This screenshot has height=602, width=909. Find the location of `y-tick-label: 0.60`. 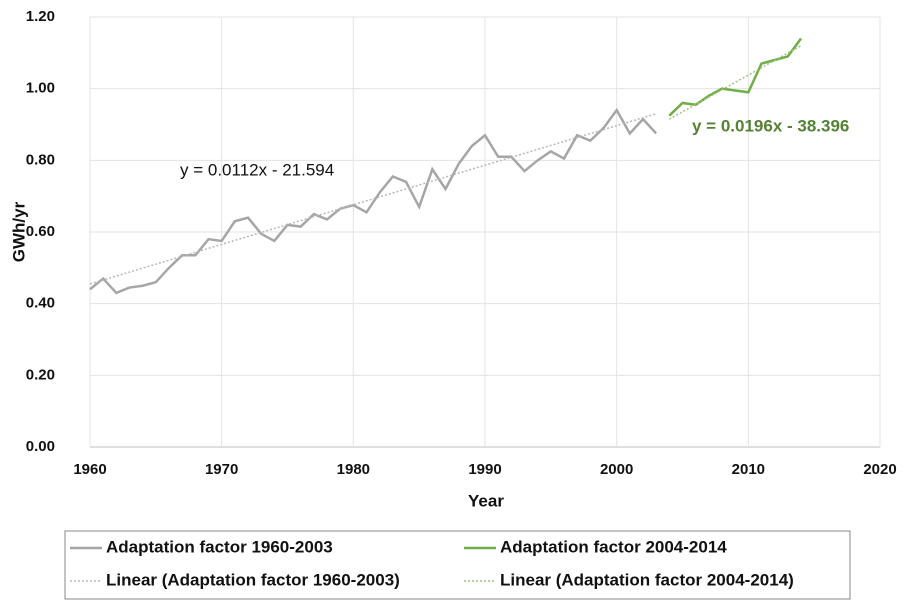

y-tick-label: 0.60 is located at coordinates (40, 231).